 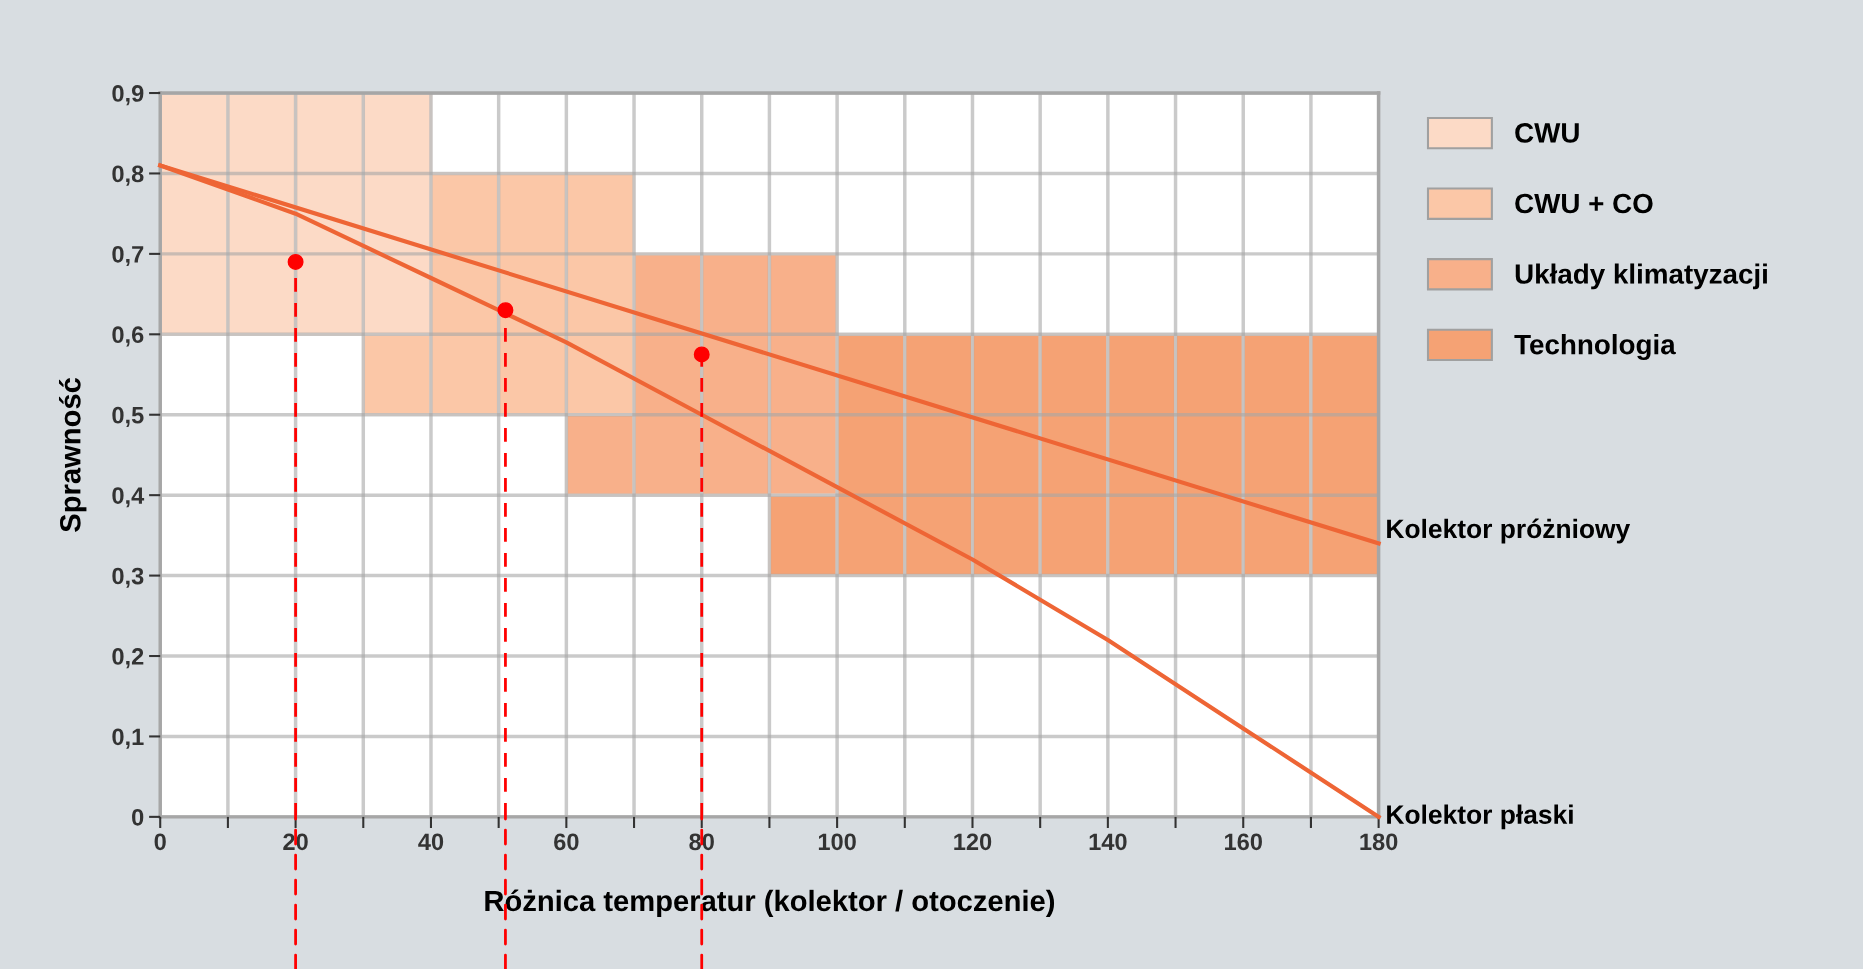 I want to click on x-tick-label: 40, so click(x=431, y=842).